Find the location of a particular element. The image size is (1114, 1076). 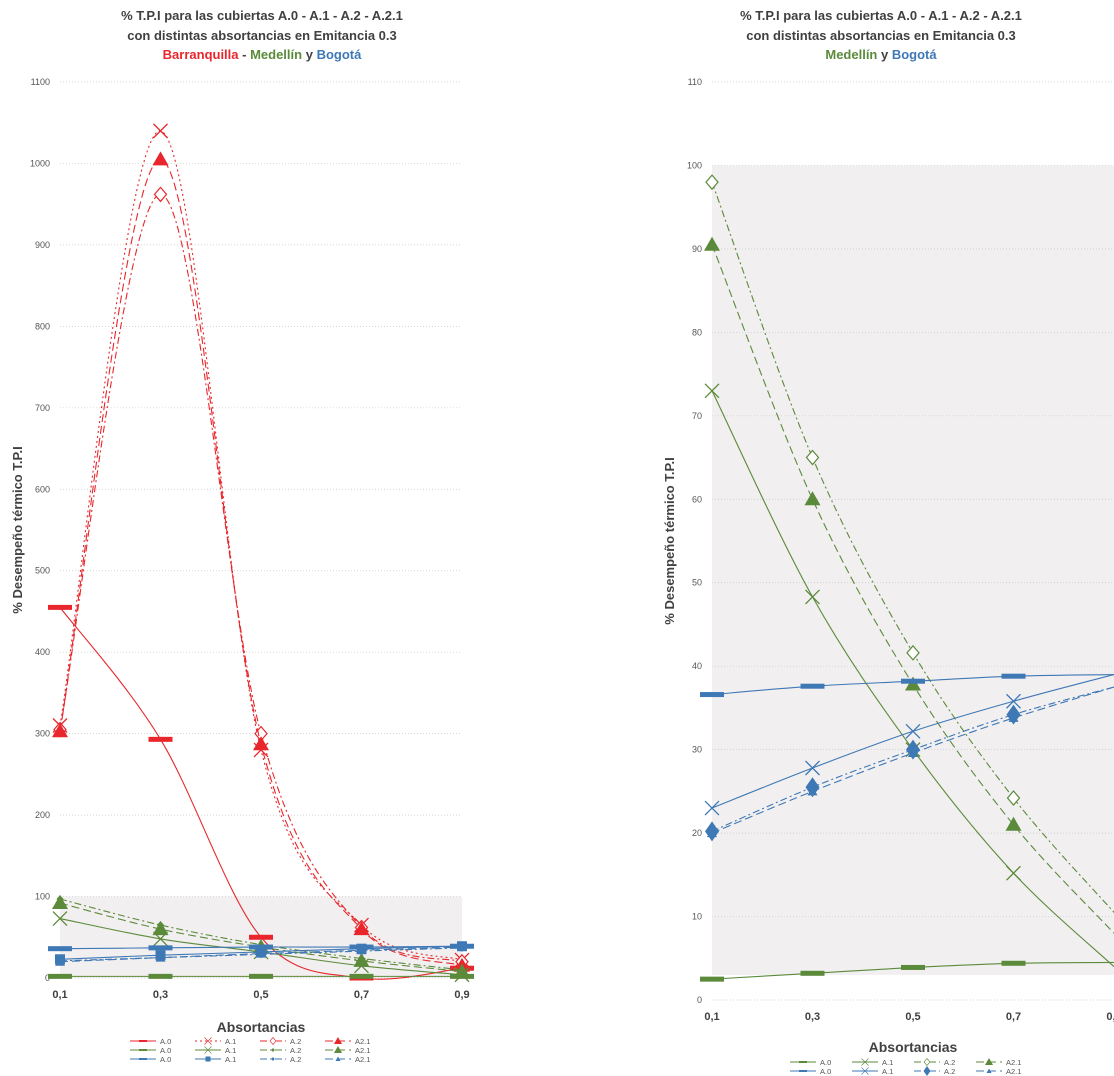

y-tick-label: 600 is located at coordinates (42, 489).